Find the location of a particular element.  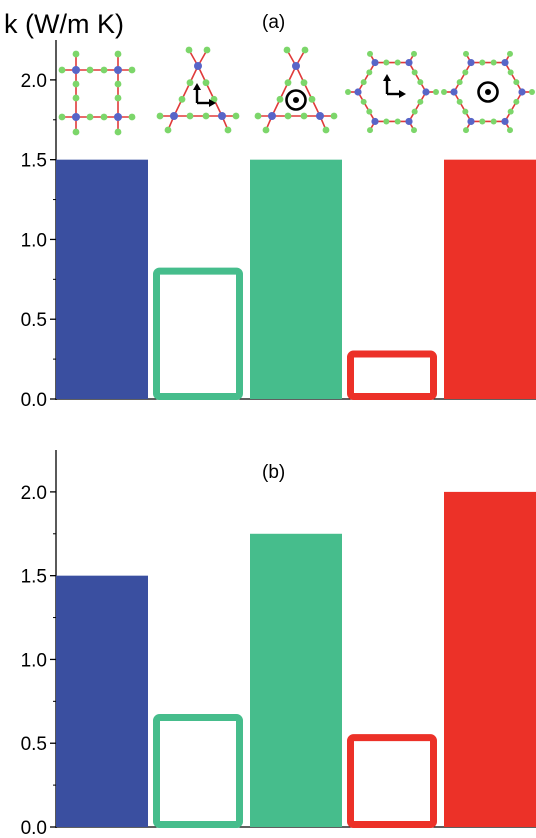

panel-label-a: (a) is located at coordinates (273, 22).